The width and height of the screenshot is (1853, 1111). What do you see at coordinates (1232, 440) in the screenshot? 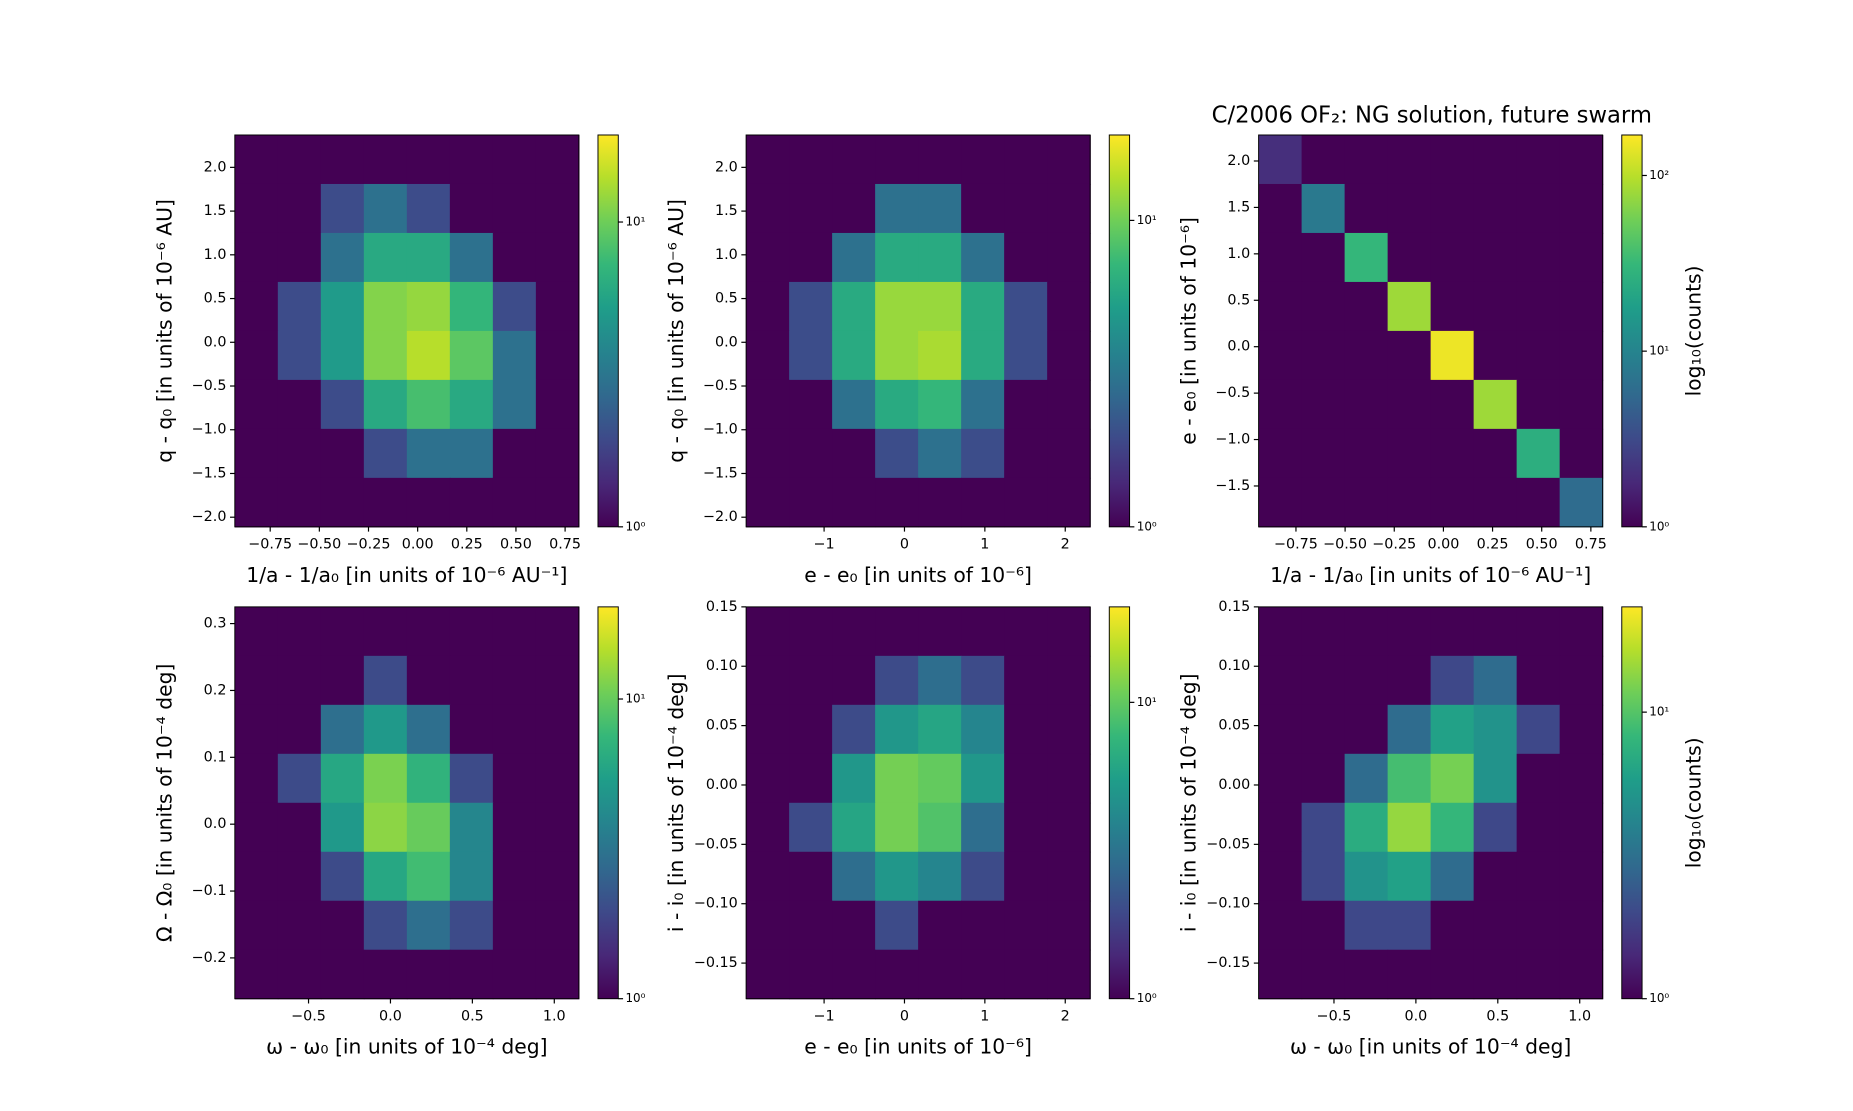
I see `y-tick-label: −1.0` at bounding box center [1232, 440].